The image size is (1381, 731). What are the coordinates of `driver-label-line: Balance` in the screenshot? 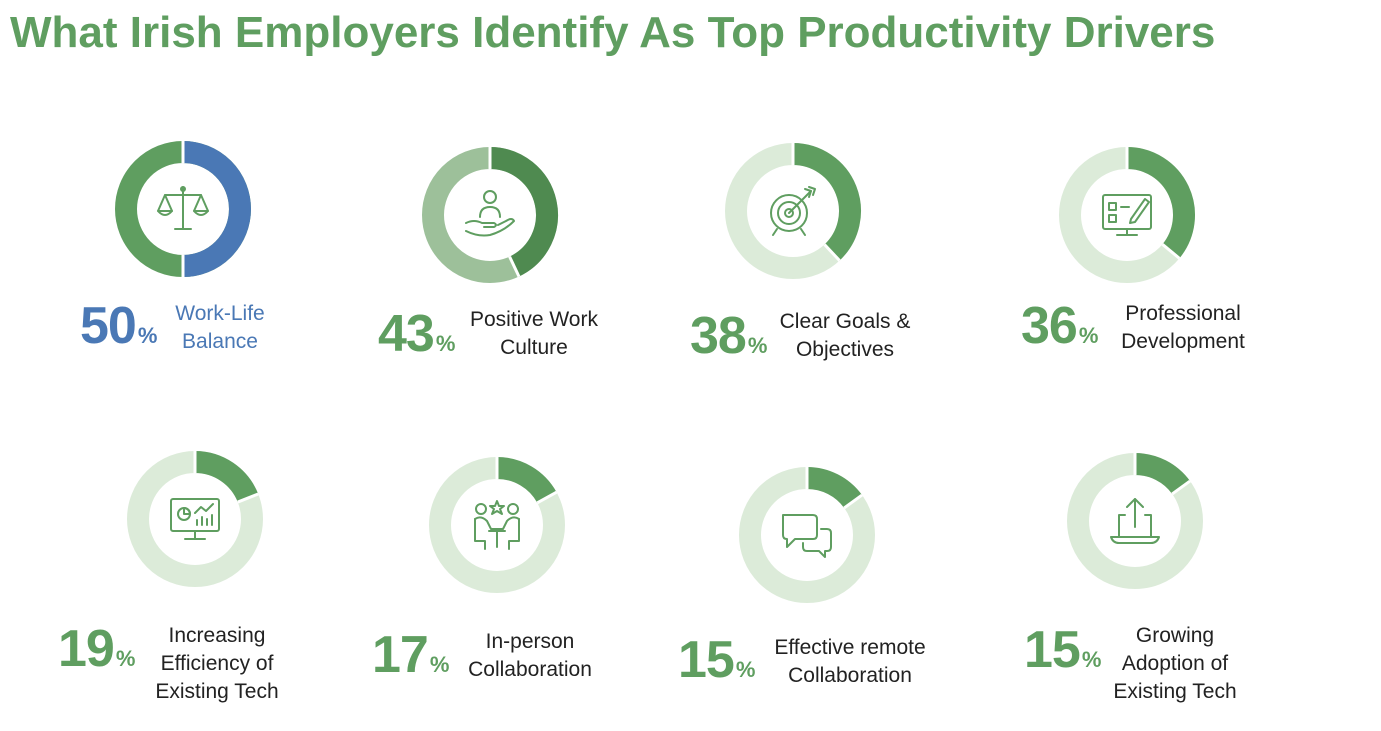 It's located at (220, 341).